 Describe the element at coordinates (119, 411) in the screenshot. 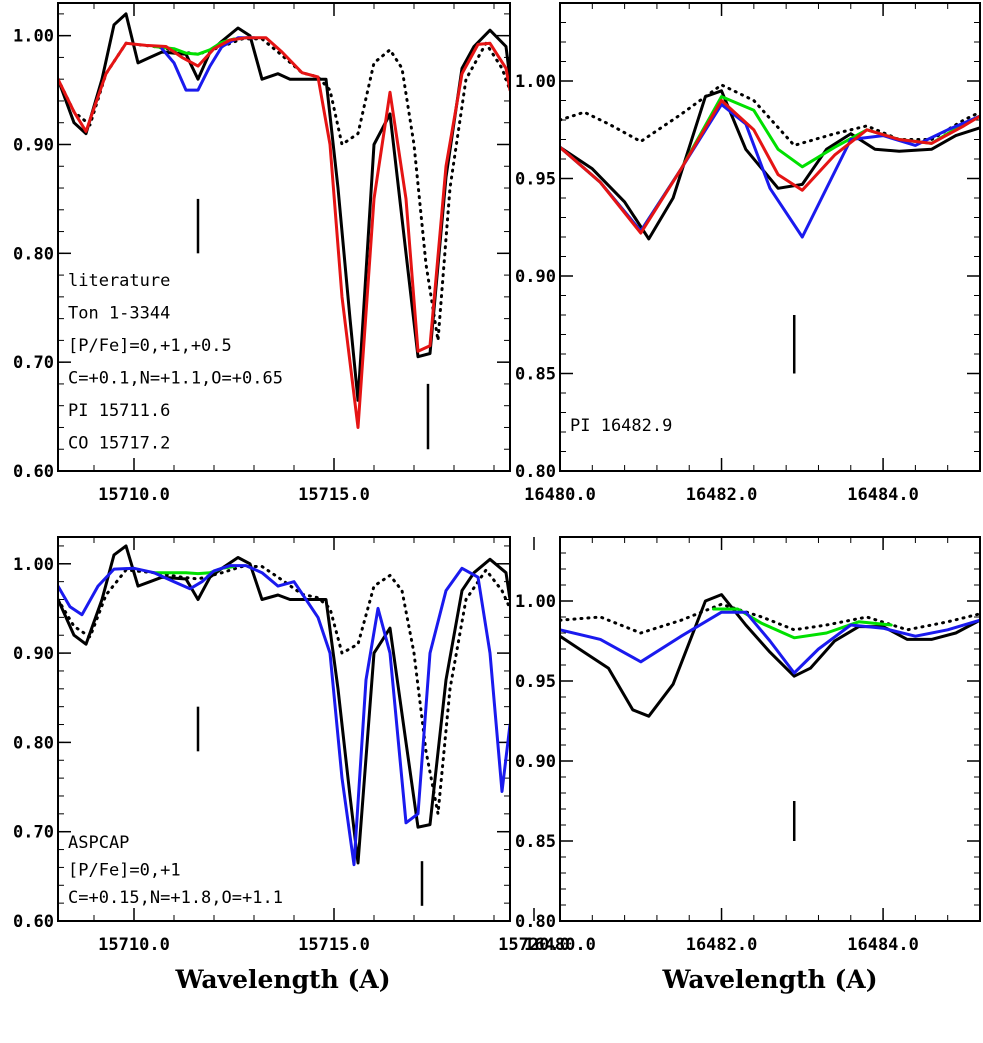

I see `annotation: PI 15711.6` at that location.